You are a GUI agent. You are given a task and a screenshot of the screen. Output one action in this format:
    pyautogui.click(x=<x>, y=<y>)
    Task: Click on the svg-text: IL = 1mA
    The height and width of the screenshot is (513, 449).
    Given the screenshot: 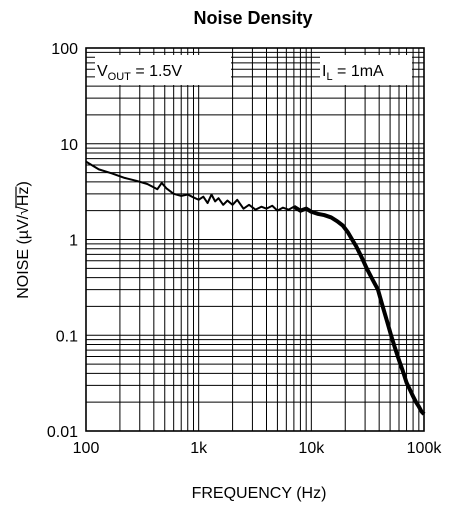 What is the action you would take?
    pyautogui.click(x=353, y=73)
    